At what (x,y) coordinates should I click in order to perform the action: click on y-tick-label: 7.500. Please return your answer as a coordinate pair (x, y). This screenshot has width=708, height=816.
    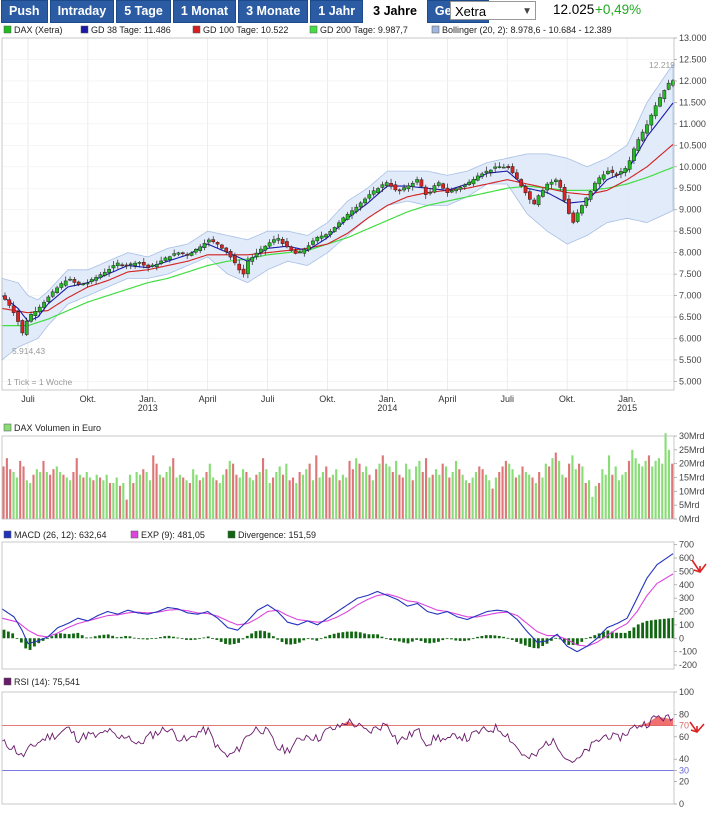
    Looking at the image, I should click on (690, 274).